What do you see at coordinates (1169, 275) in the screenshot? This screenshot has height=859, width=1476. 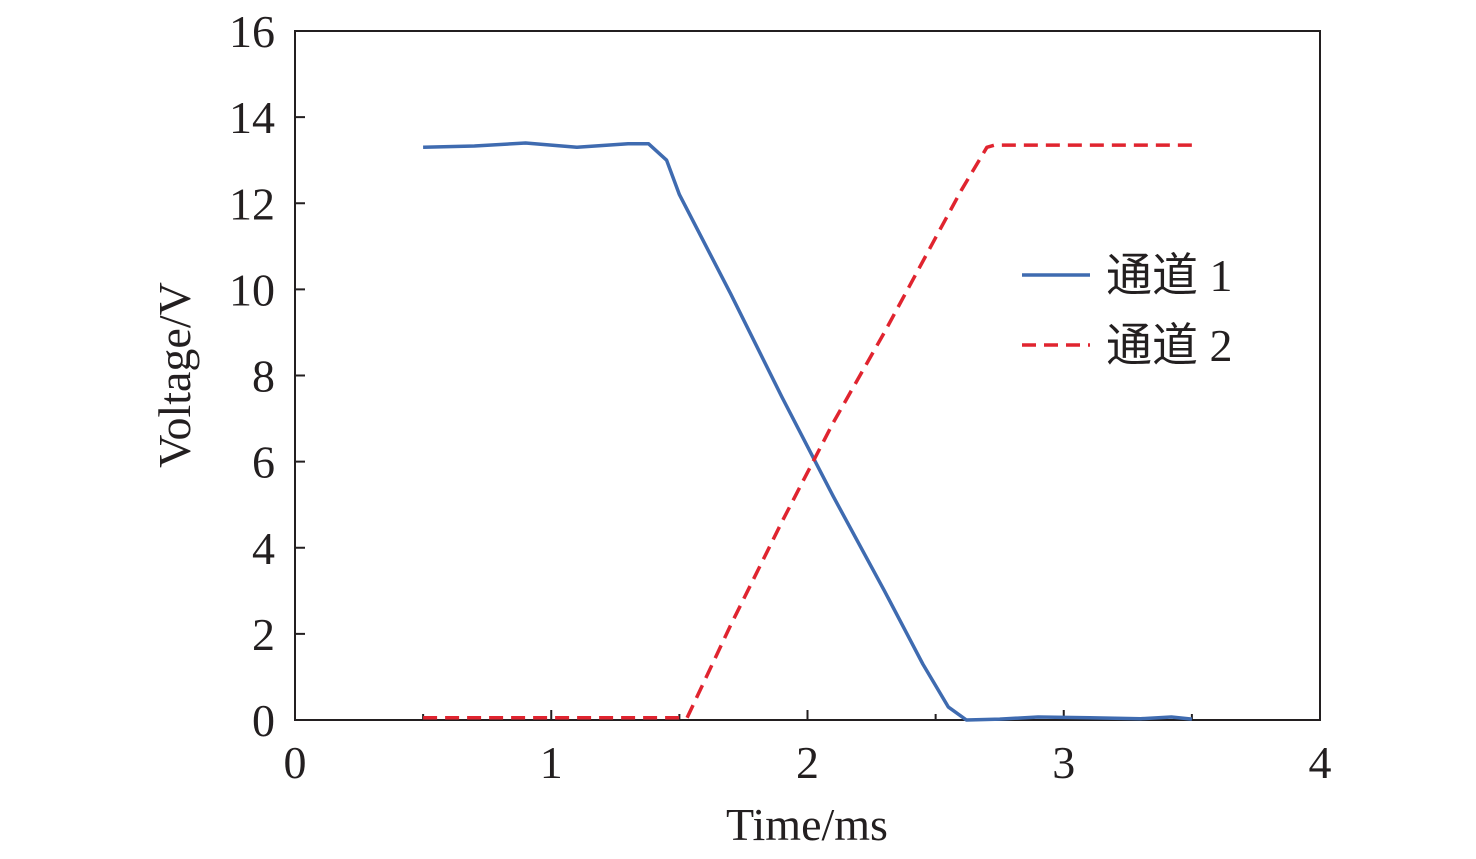 I see `legend-label-1: 通道 1` at bounding box center [1169, 275].